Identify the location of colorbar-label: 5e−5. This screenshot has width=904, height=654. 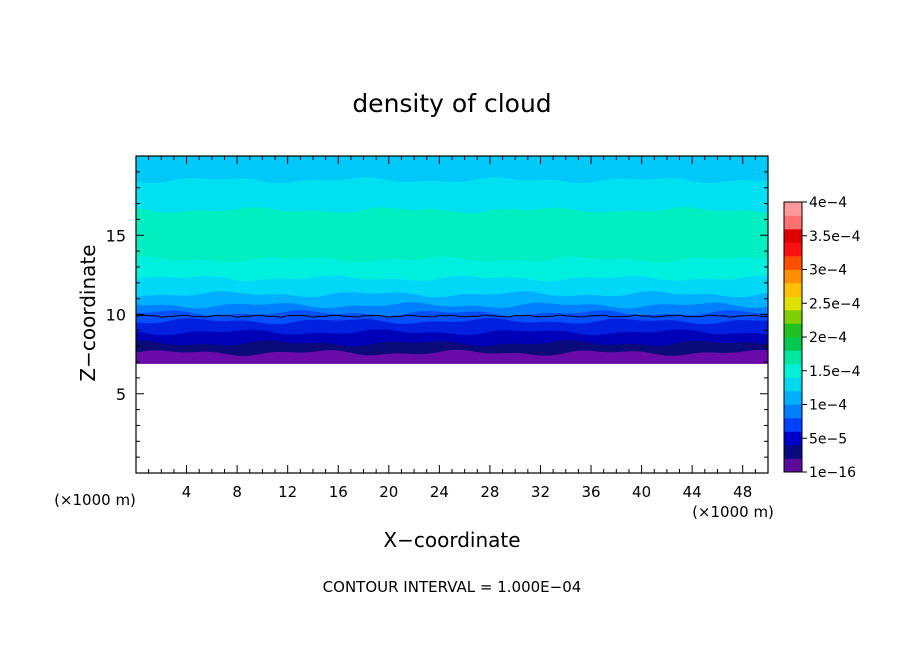
(828, 439).